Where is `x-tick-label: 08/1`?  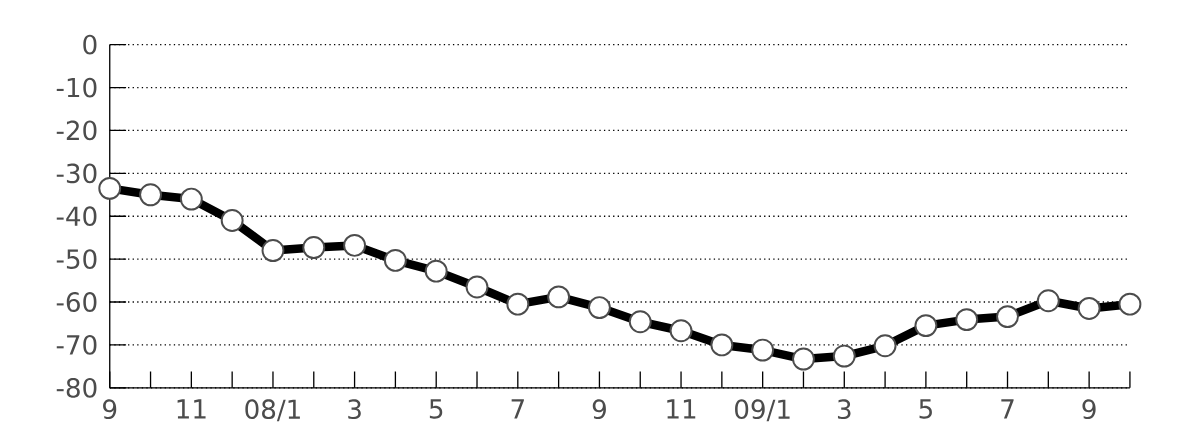
x-tick-label: 08/1 is located at coordinates (272, 410).